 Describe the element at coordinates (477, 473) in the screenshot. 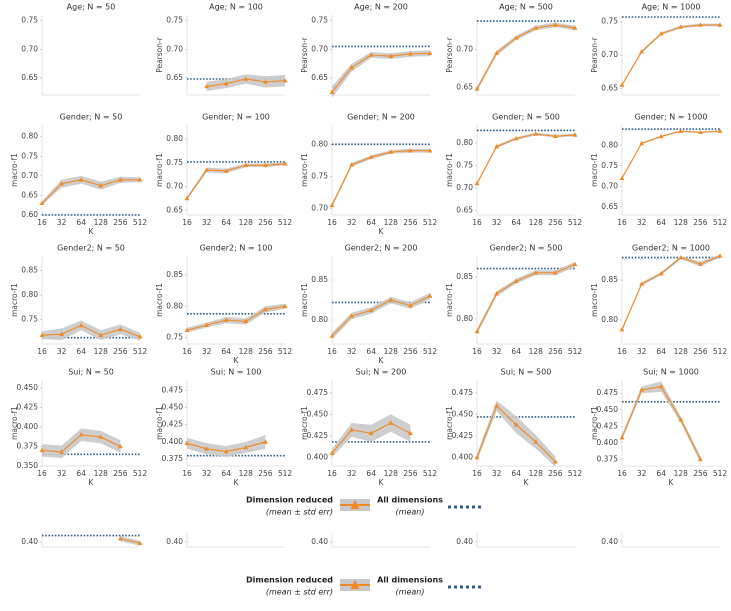

I see `x-tick-label: 16` at that location.